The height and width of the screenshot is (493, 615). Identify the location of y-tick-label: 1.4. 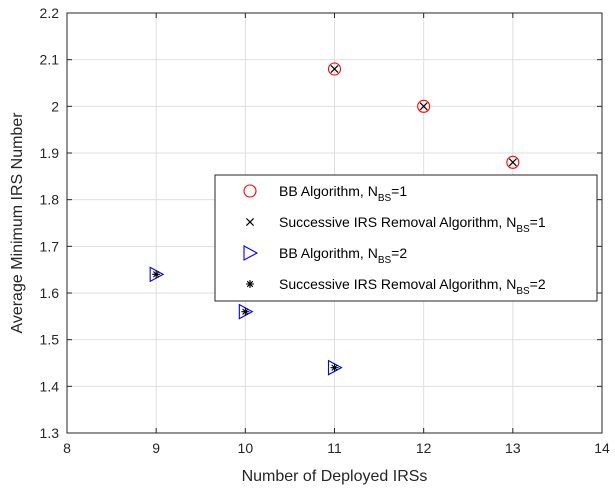
(50, 386).